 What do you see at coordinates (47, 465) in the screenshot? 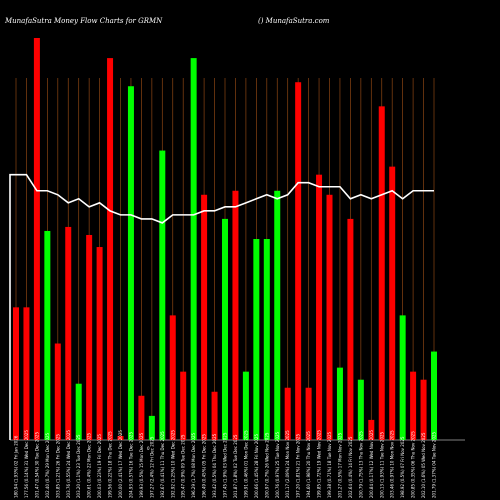
I see `x-tick-label: 202.40 (0.7%) 29 Mon Dec 2025` at bounding box center [47, 465].